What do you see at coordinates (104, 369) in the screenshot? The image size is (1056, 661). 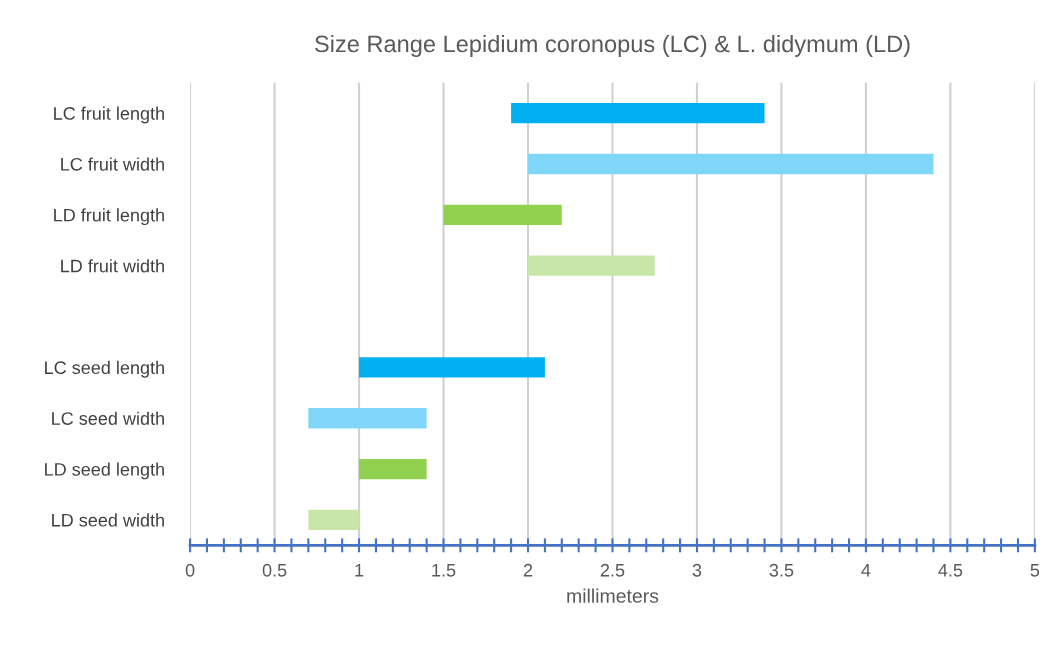 I see `y-tick-label: LC seed length` at bounding box center [104, 369].